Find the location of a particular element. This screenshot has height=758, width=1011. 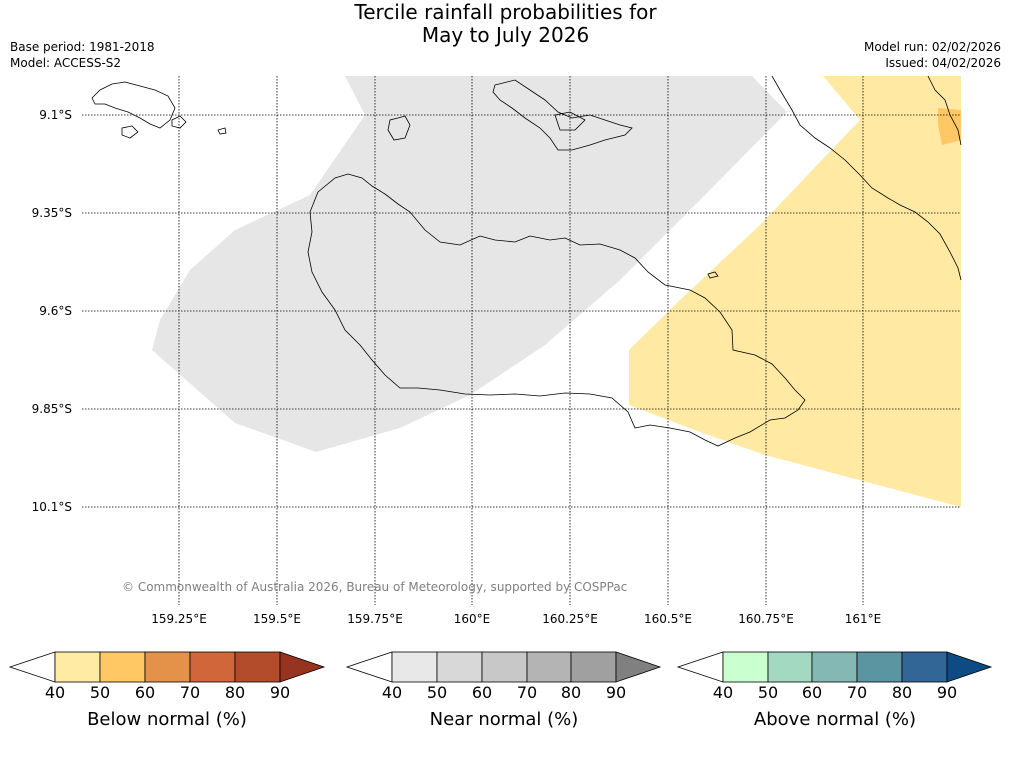

colorbar-below-tick: 60 is located at coordinates (145, 692).